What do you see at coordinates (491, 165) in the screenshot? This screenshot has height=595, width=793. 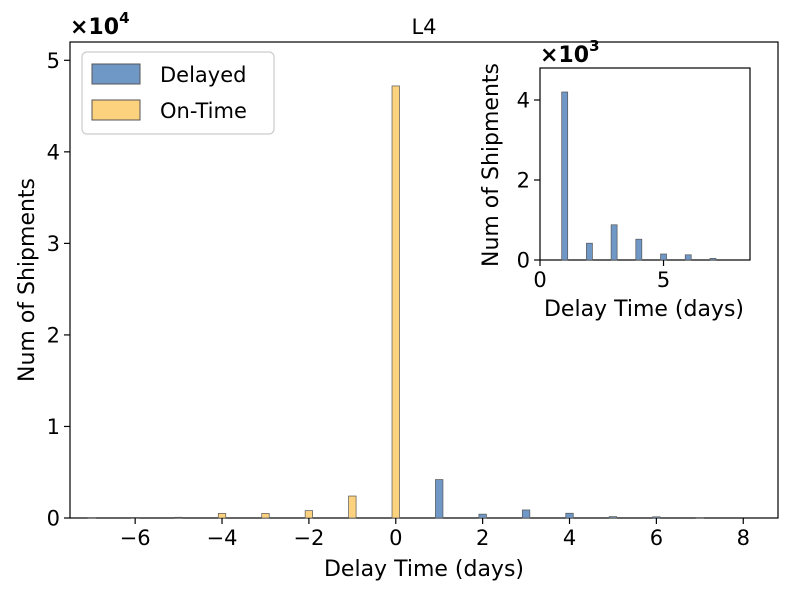 I see `inset-y-axis-label: Num of Shipments` at bounding box center [491, 165].